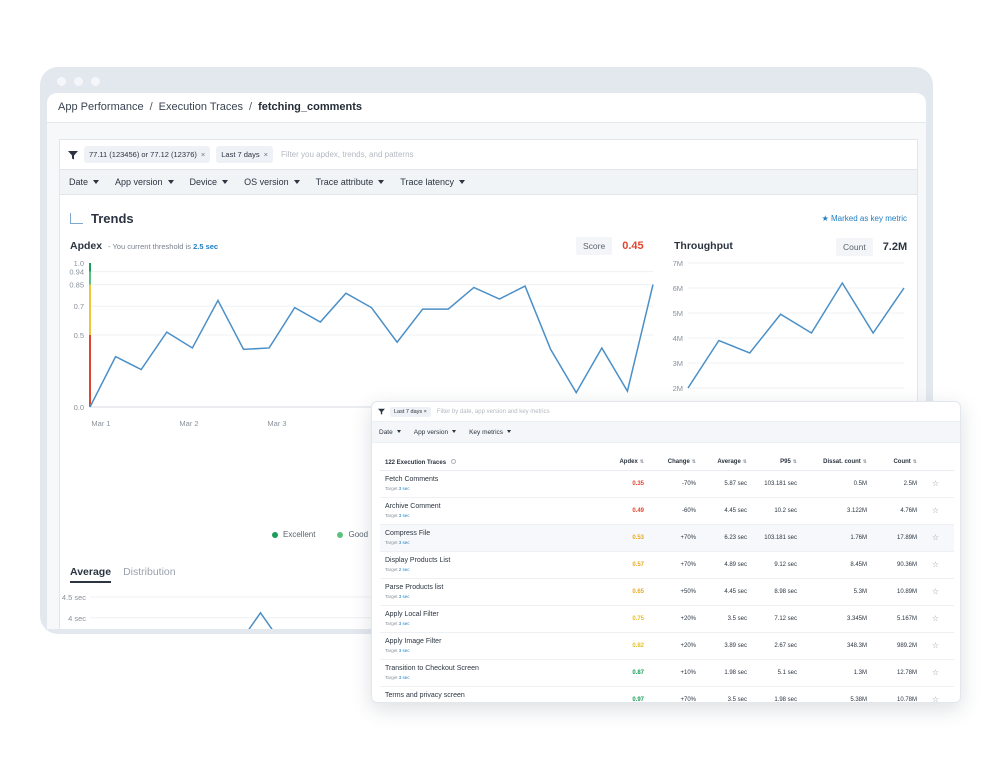  I want to click on column-header-apdex: Apdex ⇅, so click(622, 463).